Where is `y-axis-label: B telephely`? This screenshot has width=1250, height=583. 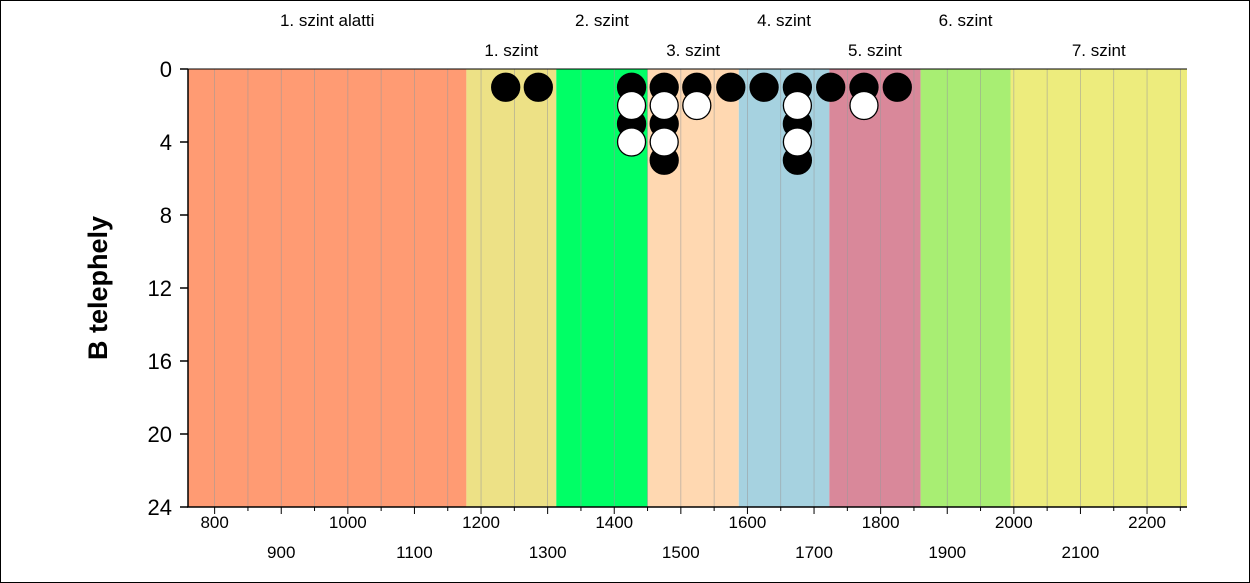
y-axis-label: B telephely is located at coordinates (98, 288).